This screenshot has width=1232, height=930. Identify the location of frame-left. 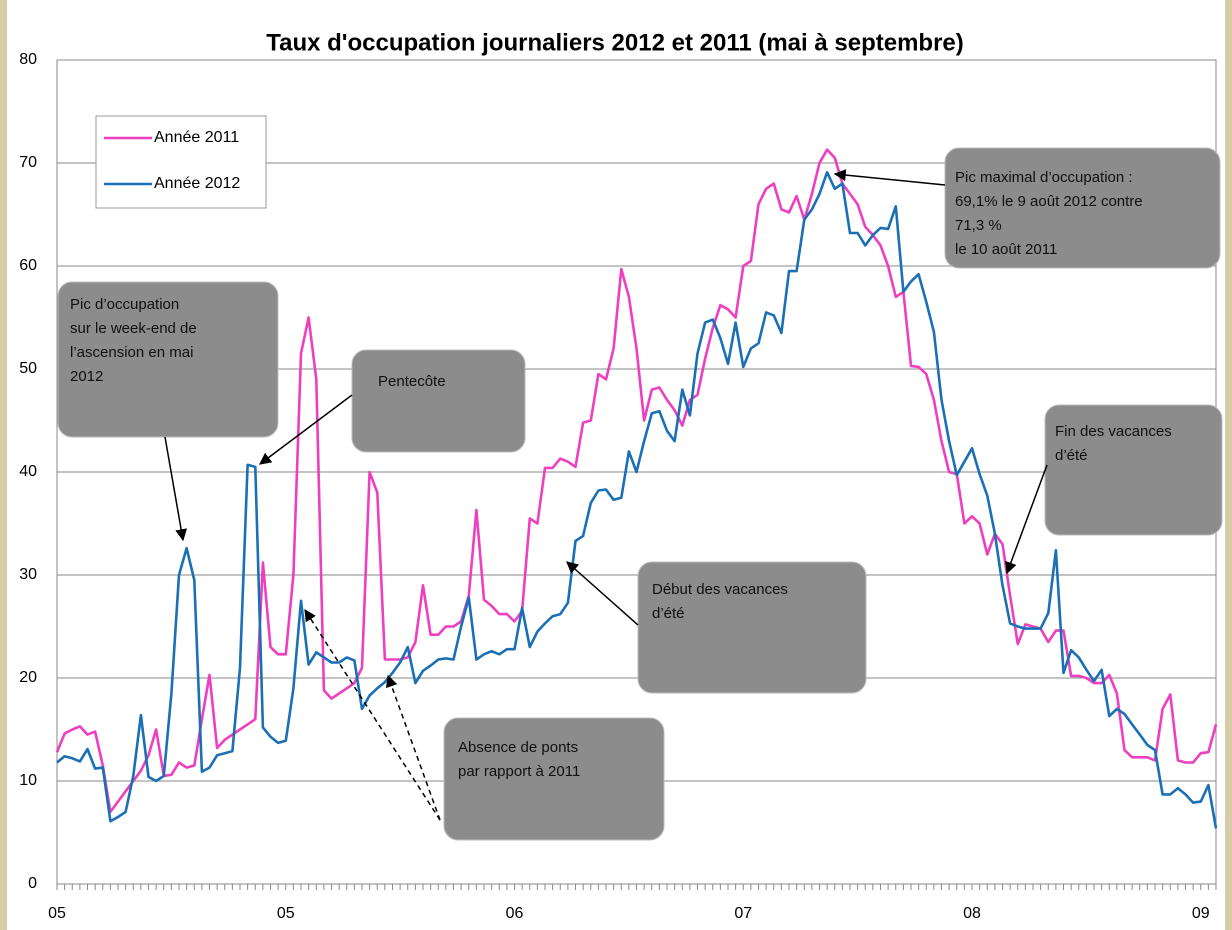
(3, 465).